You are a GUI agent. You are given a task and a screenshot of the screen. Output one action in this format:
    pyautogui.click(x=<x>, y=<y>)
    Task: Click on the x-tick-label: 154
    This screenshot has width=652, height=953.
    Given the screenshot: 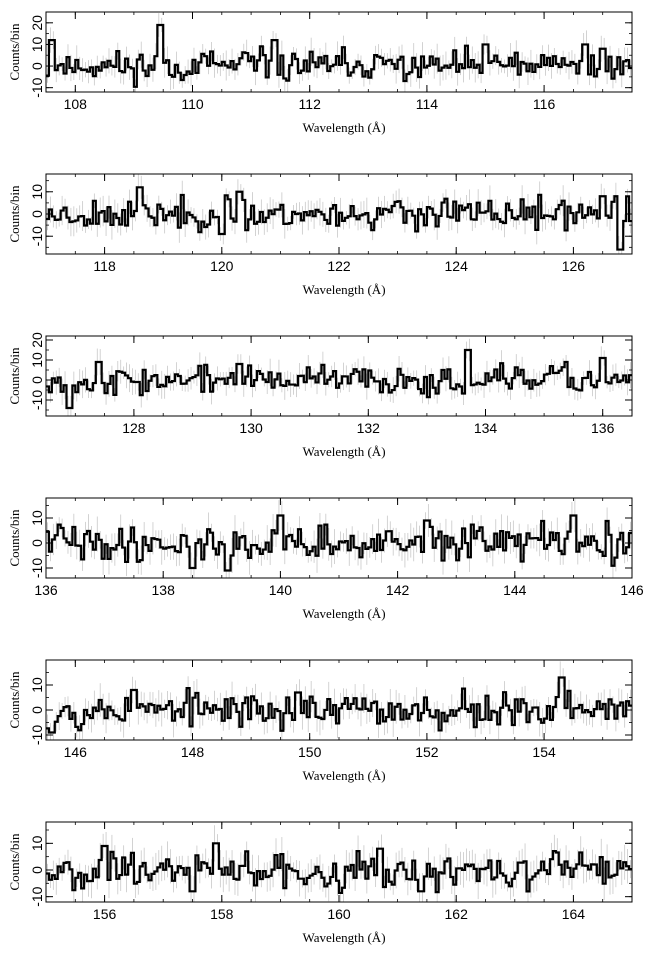 What is the action you would take?
    pyautogui.click(x=544, y=752)
    